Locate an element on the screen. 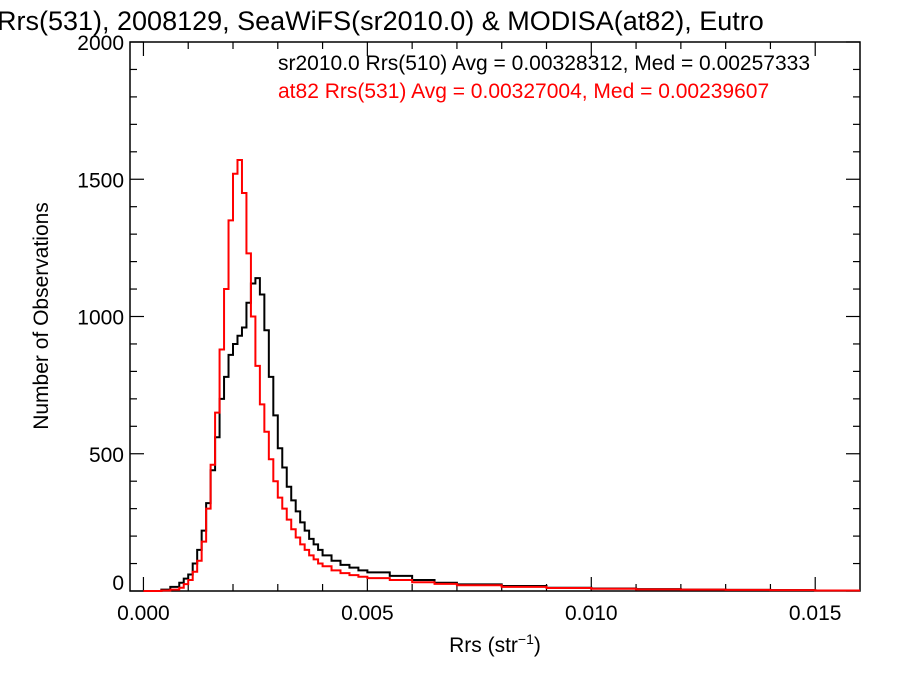  y-tick-label: 500 is located at coordinates (106, 455).